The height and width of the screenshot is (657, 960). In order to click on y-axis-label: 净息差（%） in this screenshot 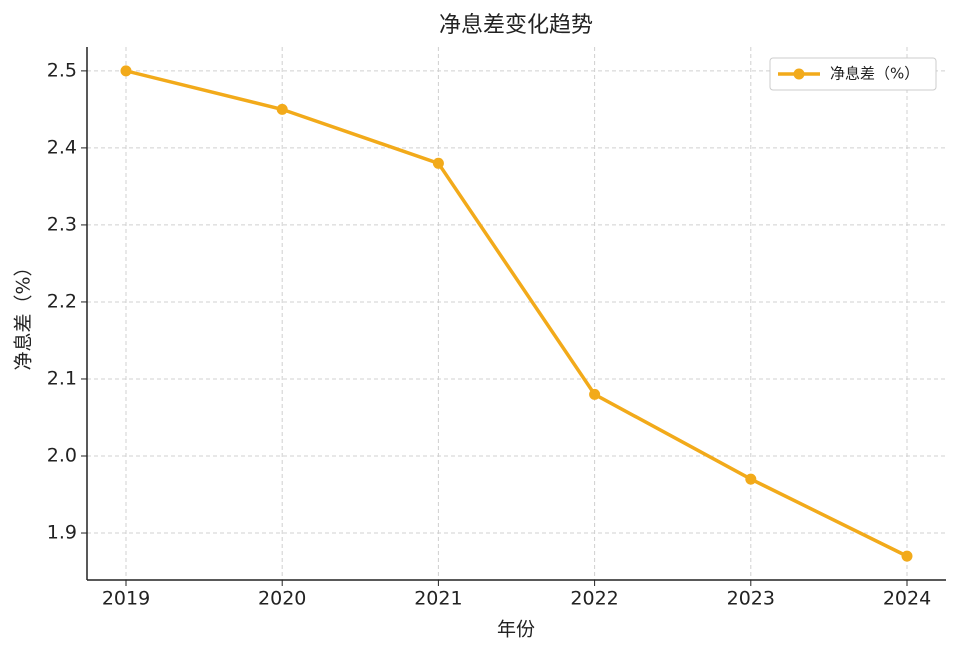, I will do `click(24, 313)`.